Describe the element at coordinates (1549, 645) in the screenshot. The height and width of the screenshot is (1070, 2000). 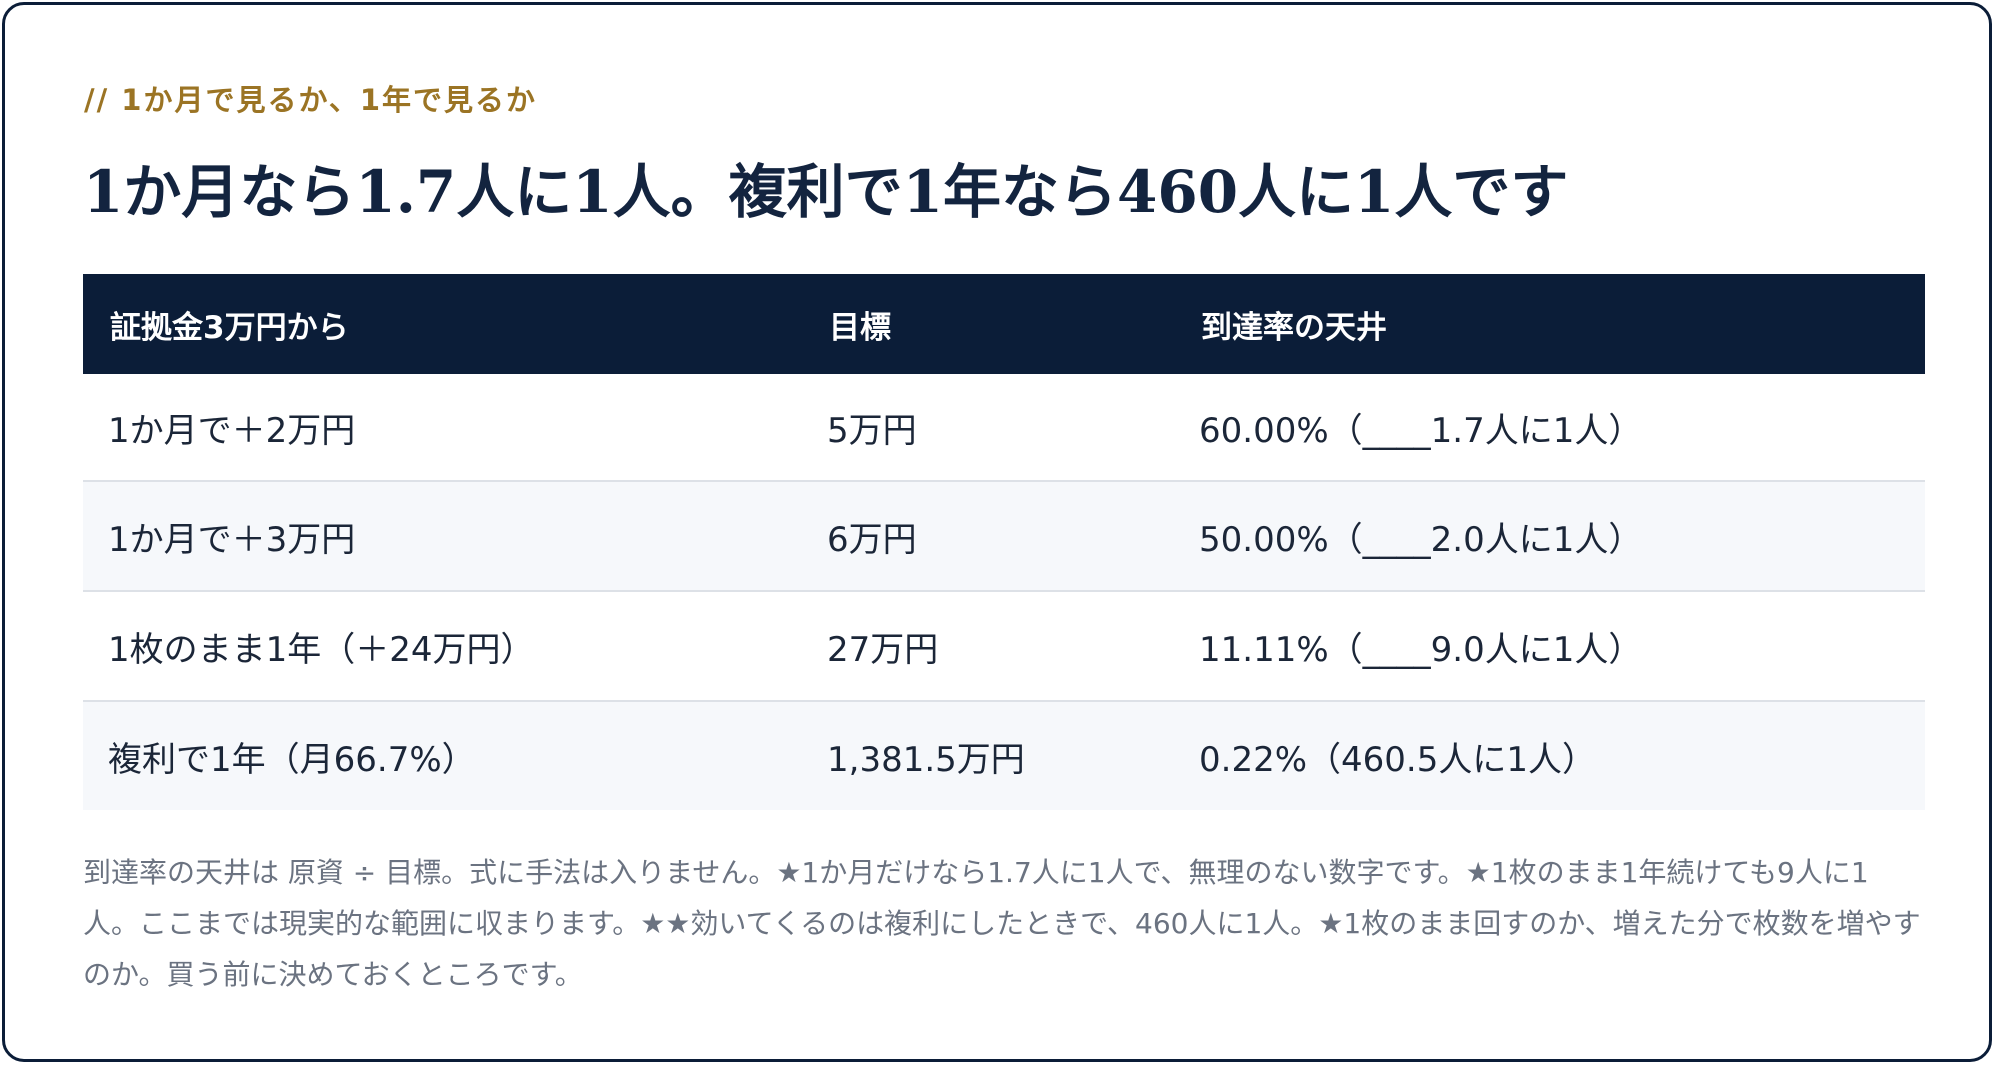
I see `table-cell-rate: 11.11%（____9.0人に1人）` at that location.